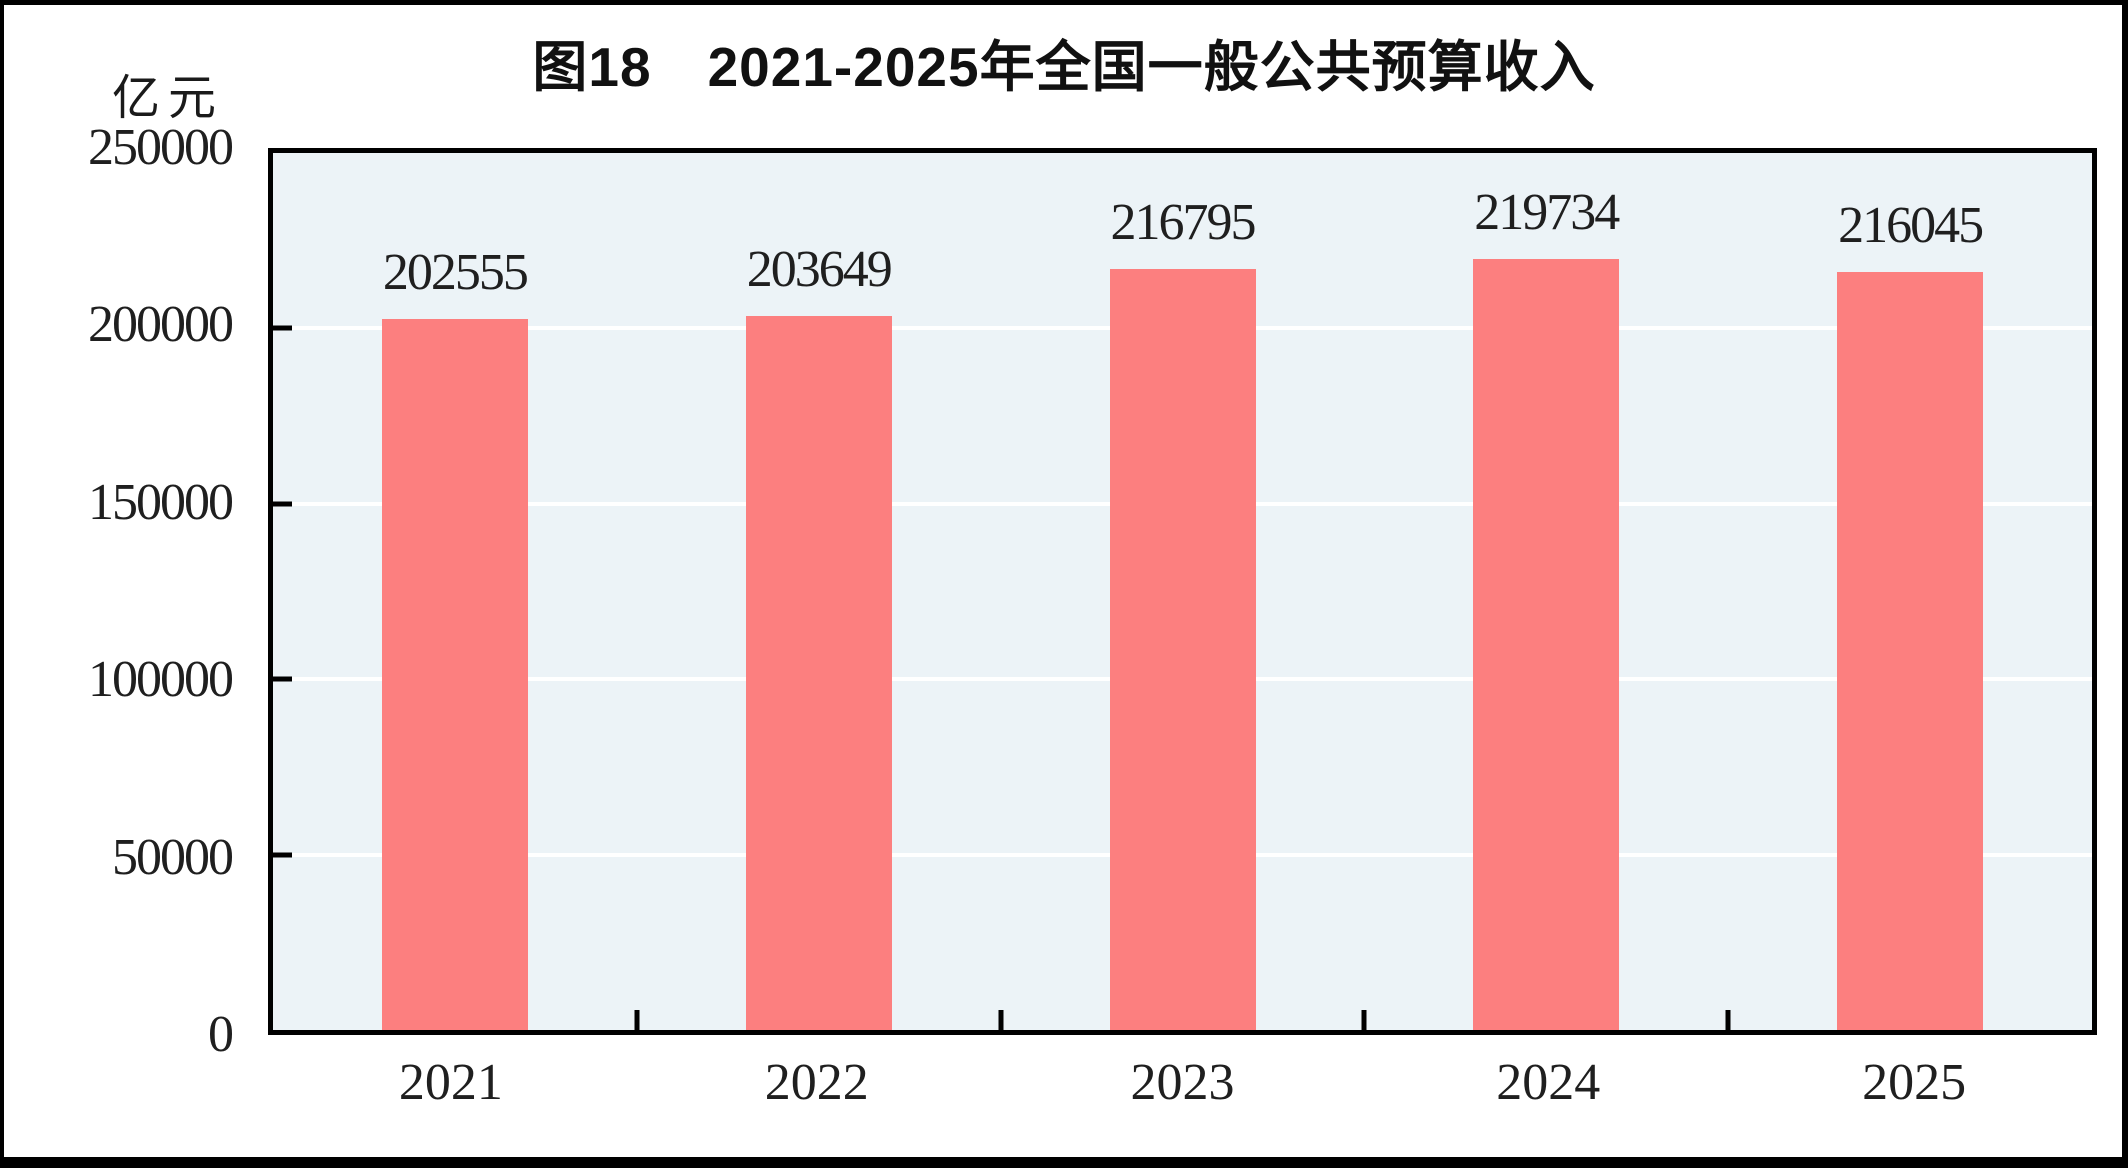  I want to click on chart-title: 图18 2021-2025年全国一般公共预算收入, so click(1064, 67).